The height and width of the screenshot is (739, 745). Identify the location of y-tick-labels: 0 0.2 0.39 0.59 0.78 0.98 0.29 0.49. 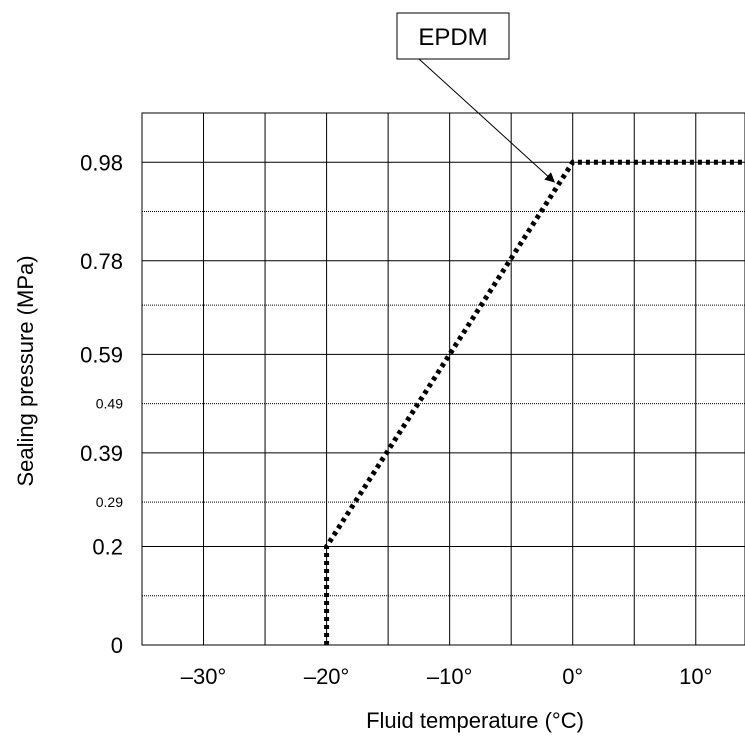
(101, 404).